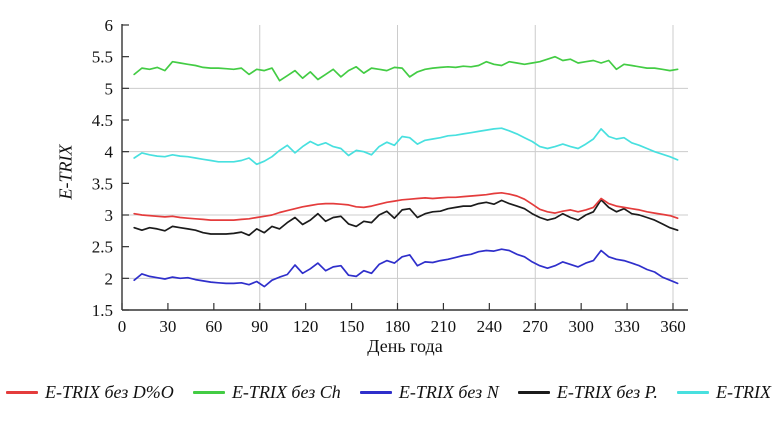 The height and width of the screenshot is (421, 777). What do you see at coordinates (406, 68) in the screenshot?
I see `series-line-etrix-bez-ch` at bounding box center [406, 68].